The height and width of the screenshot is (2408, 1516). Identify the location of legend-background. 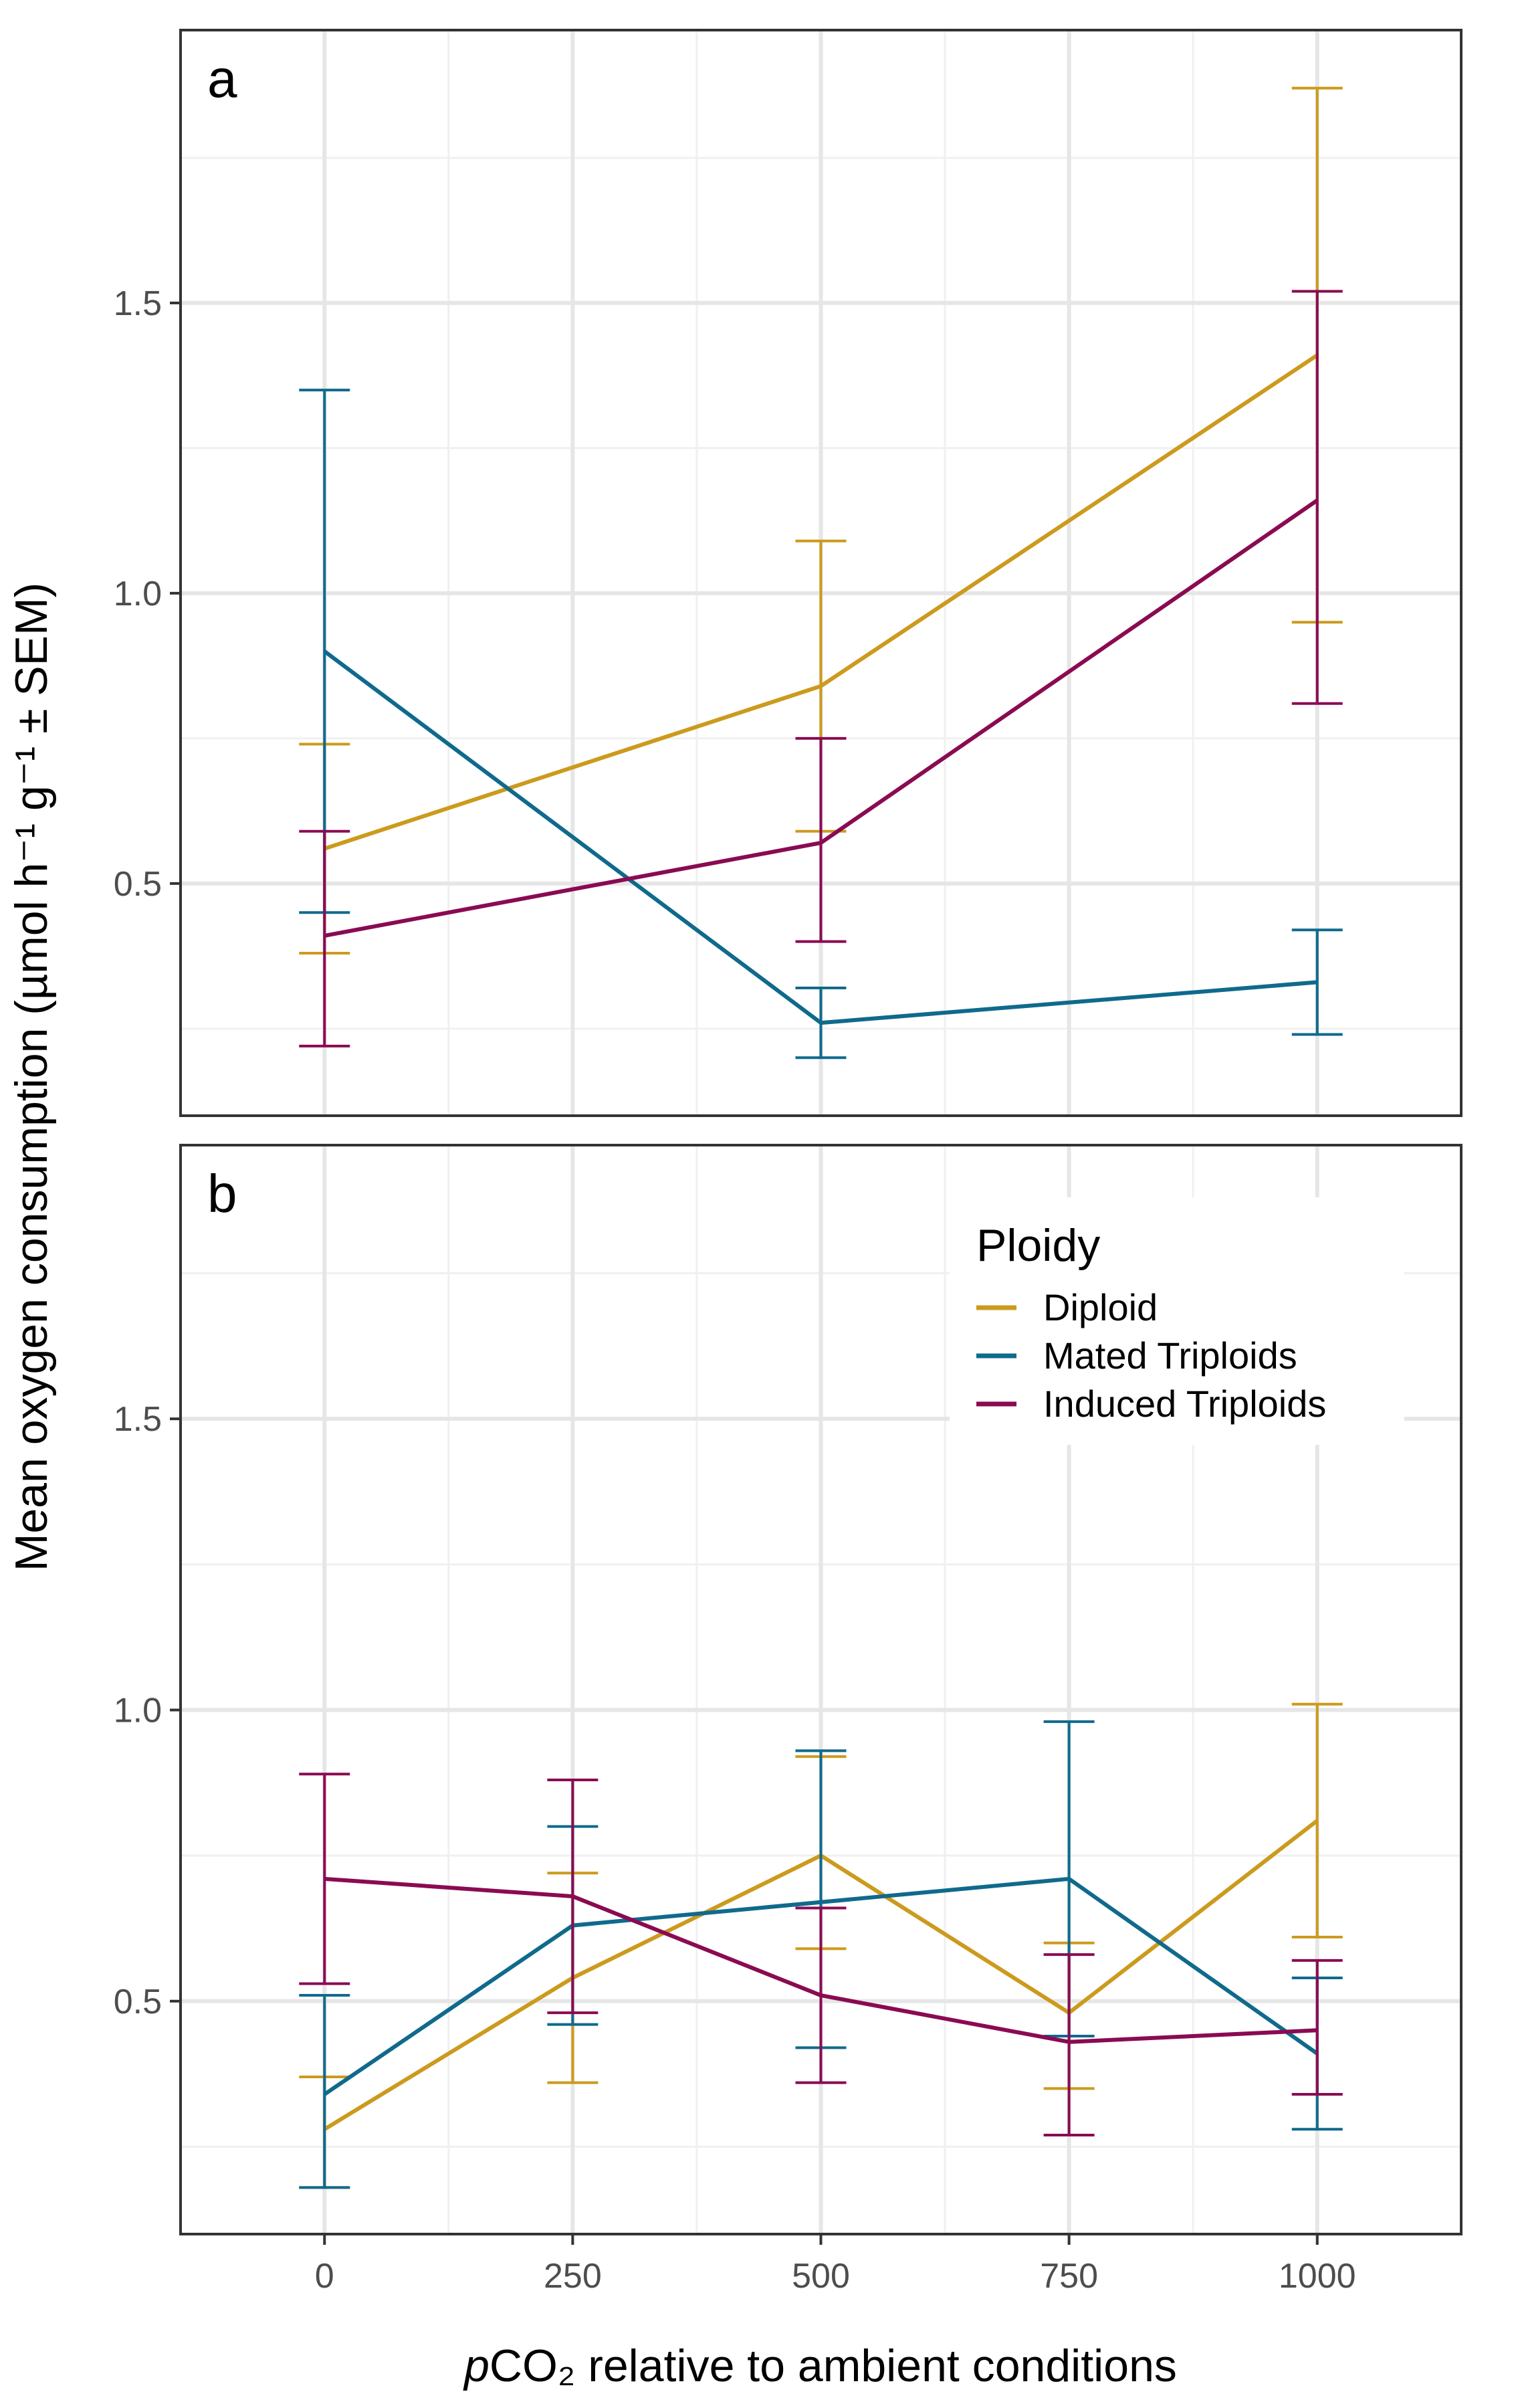
(1177, 1321).